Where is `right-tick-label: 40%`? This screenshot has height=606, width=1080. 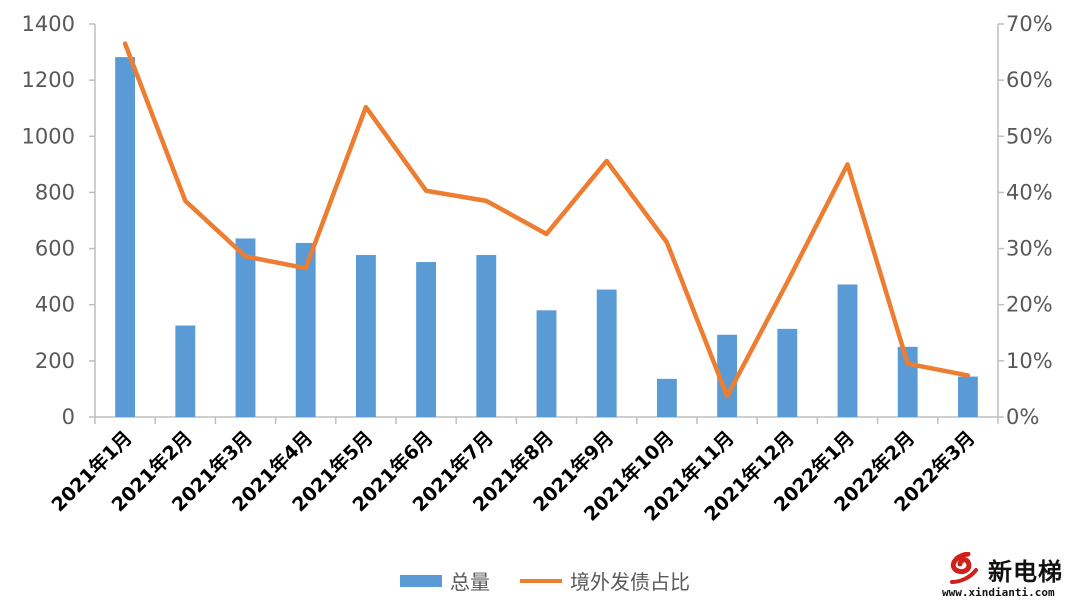
right-tick-label: 40% is located at coordinates (1029, 192).